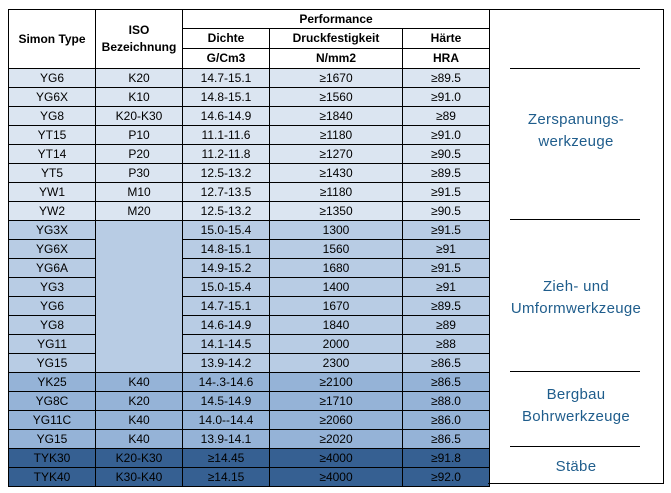 The width and height of the screenshot is (671, 493). Describe the element at coordinates (249, 439) in the screenshot. I see `table-row: YG15 K40 13.9-14.1 ≥2020 ≥86.5` at that location.